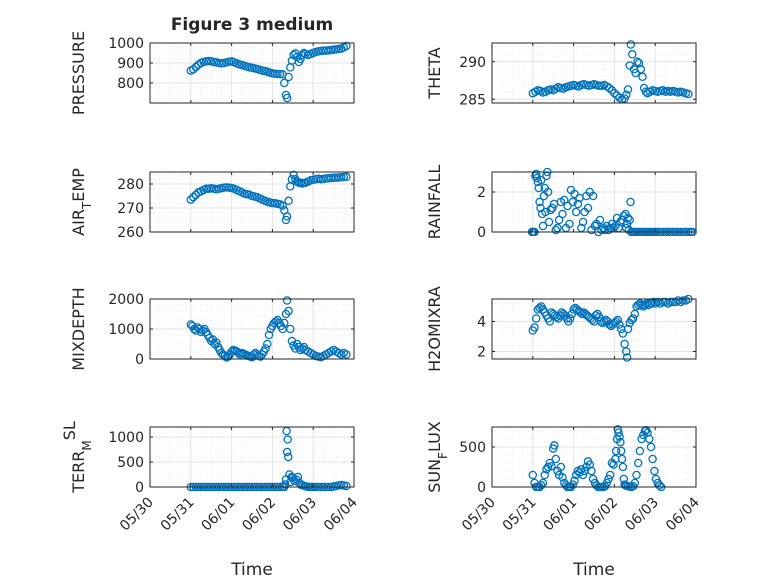  I want to click on y-tick-label: 4, so click(481, 323).